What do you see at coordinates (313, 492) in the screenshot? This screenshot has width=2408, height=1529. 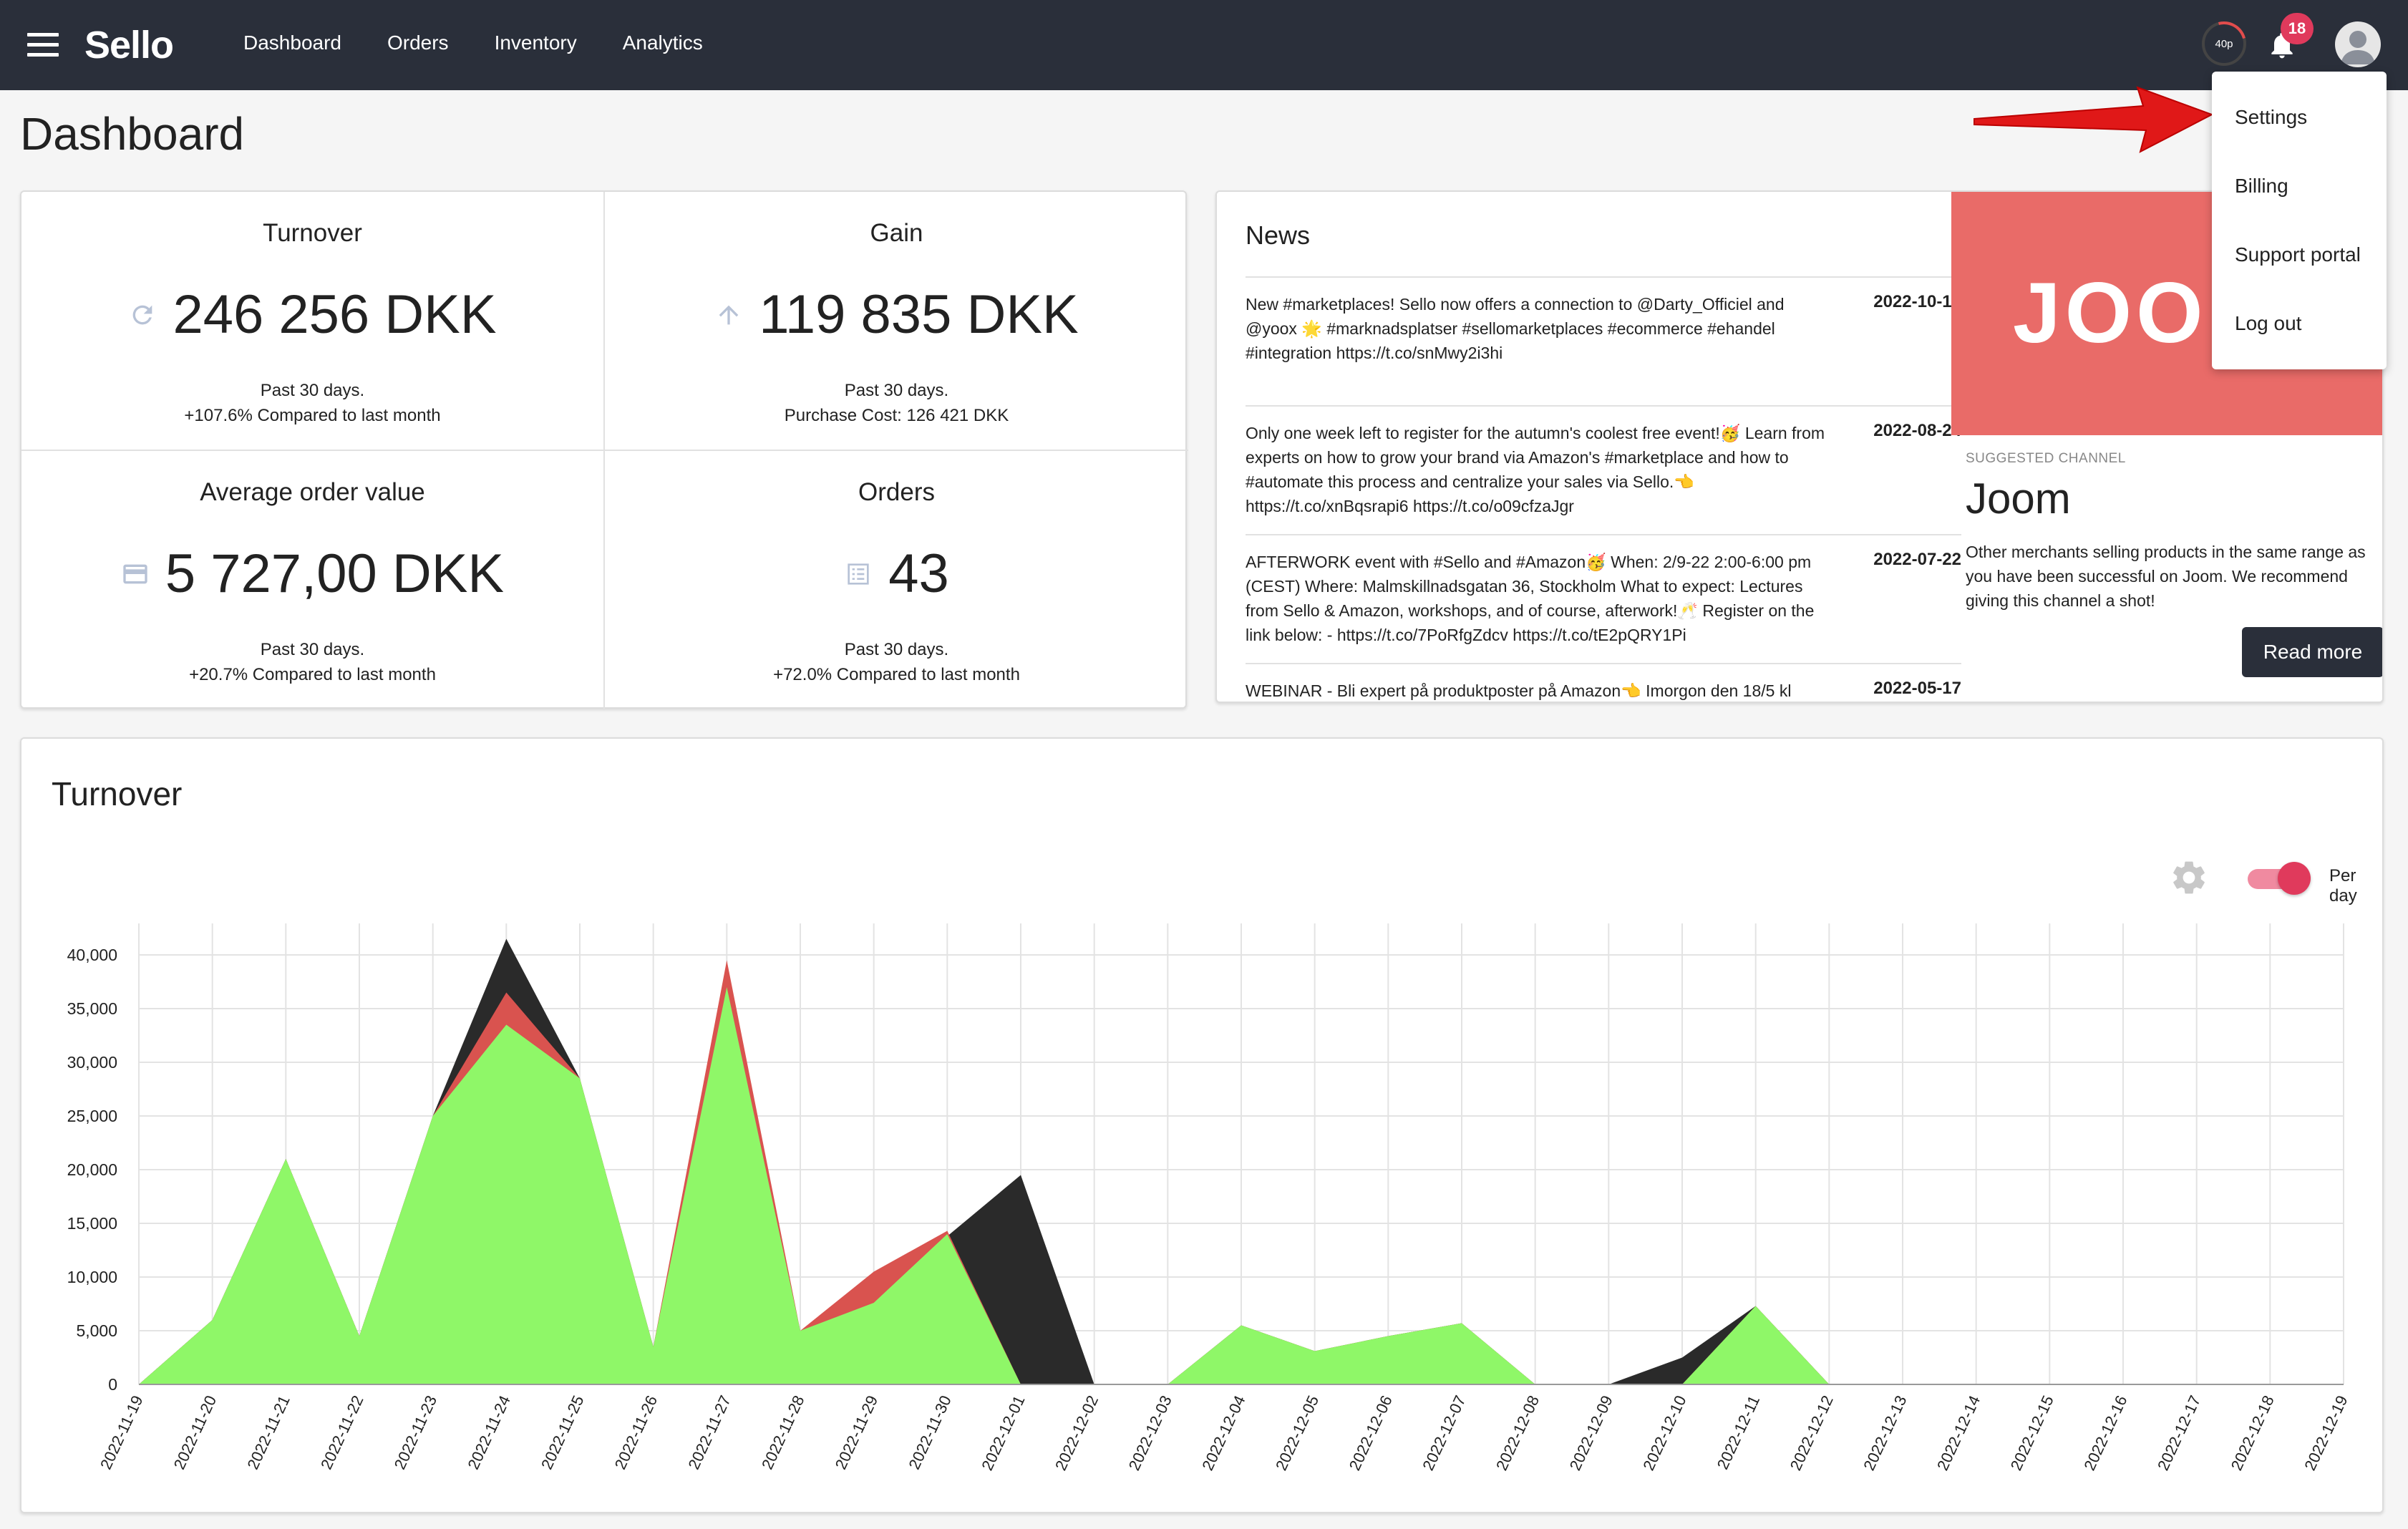 I see `kpi-title: Average order value` at bounding box center [313, 492].